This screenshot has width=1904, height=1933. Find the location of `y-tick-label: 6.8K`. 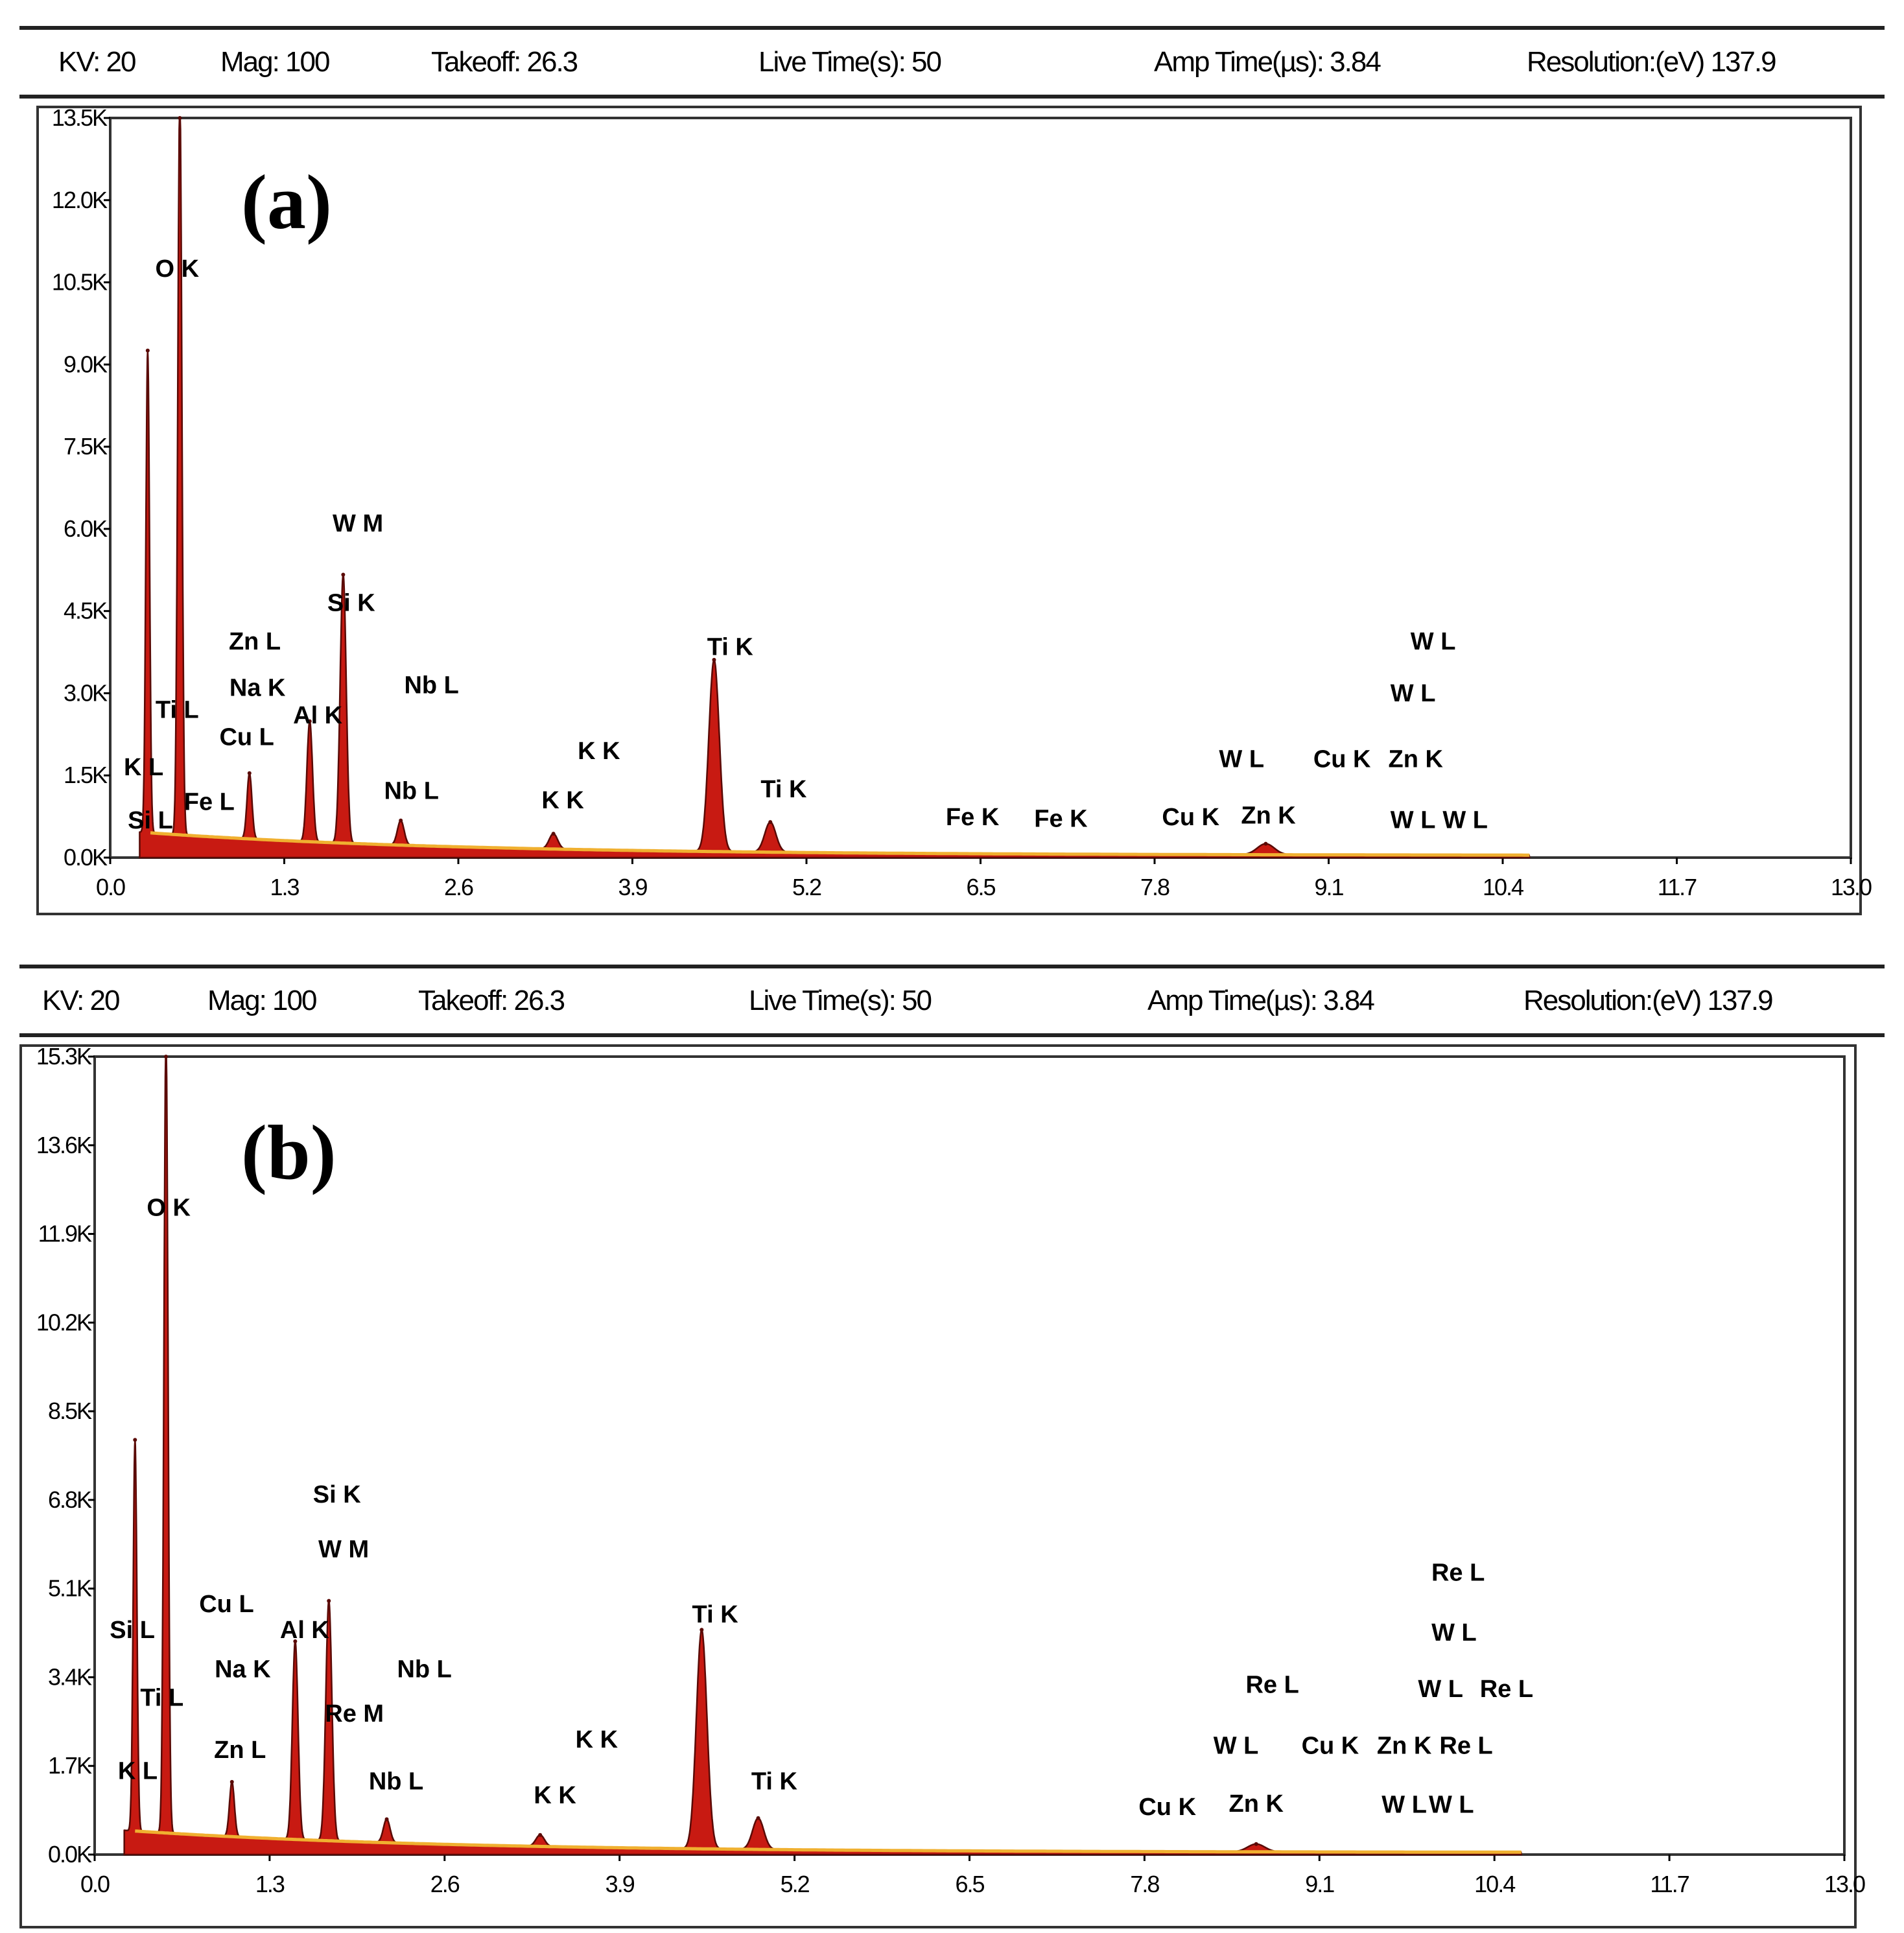

y-tick-label: 6.8K is located at coordinates (70, 1499).